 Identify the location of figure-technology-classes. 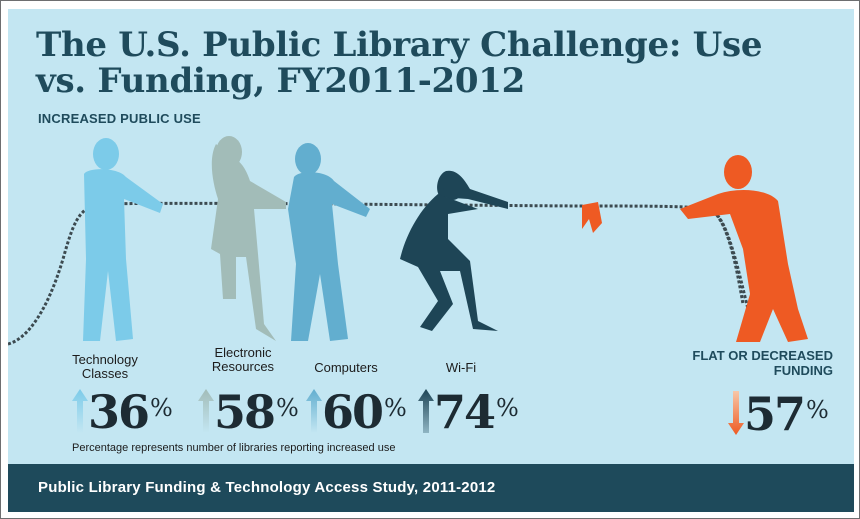
(123, 239).